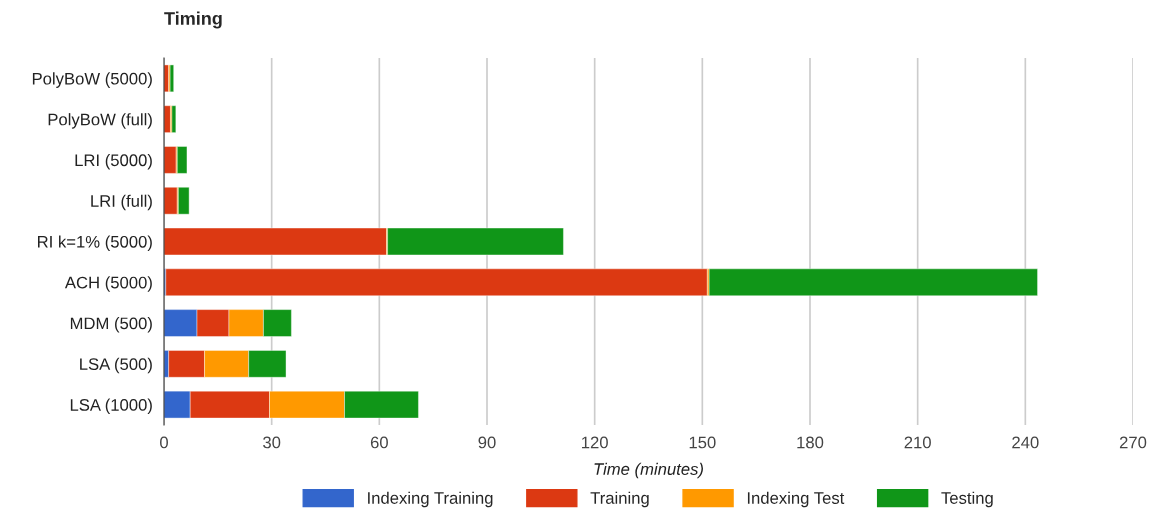  Describe the element at coordinates (702, 442) in the screenshot. I see `x-tick-label: 150` at that location.